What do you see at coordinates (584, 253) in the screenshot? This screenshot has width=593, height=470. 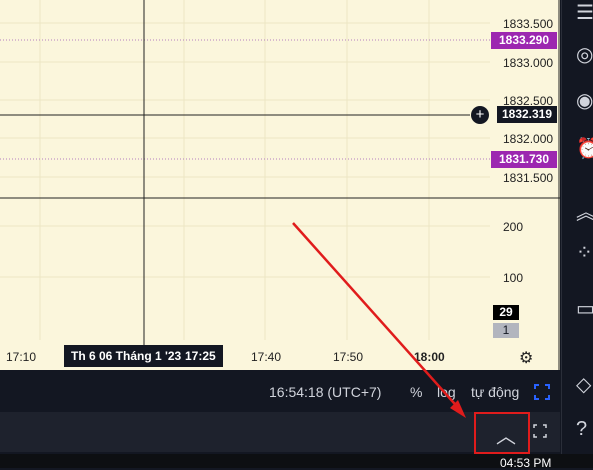 I see `grid-icon: ⁘` at bounding box center [584, 253].